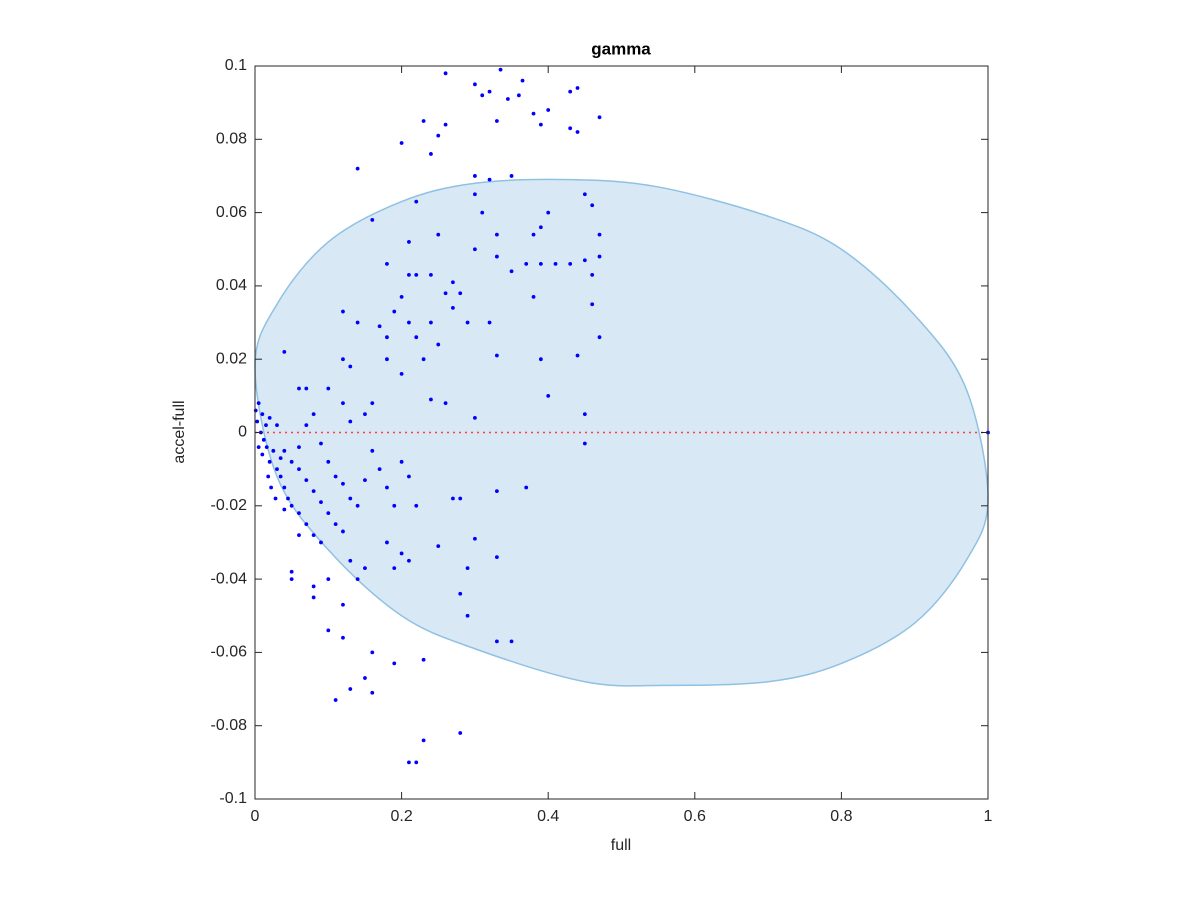 This screenshot has height=905, width=1200. I want to click on x-tick-label: 0.6, so click(695, 816).